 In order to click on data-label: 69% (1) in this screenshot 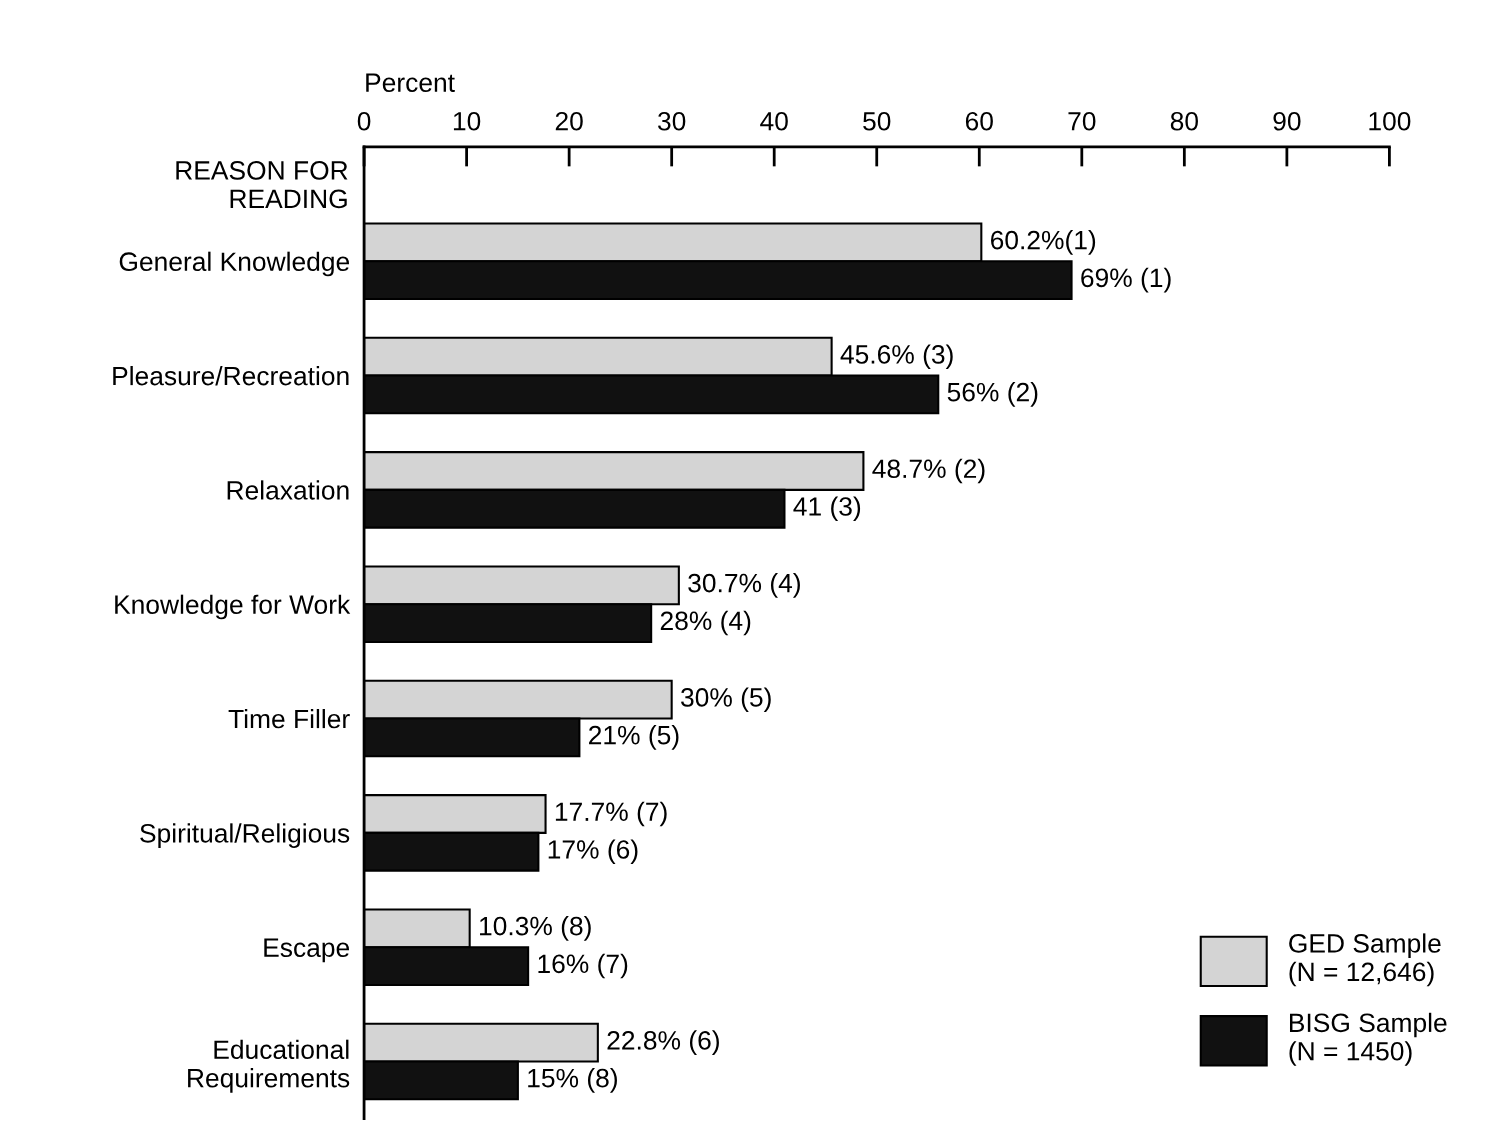, I will do `click(1126, 280)`.